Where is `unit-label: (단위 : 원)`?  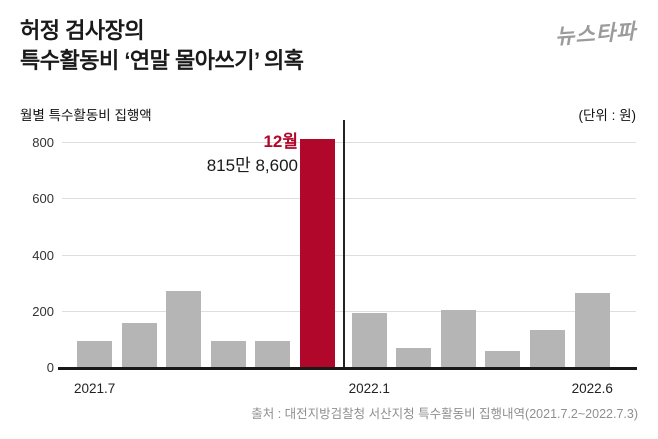
unit-label: (단위 : 원) is located at coordinates (607, 115).